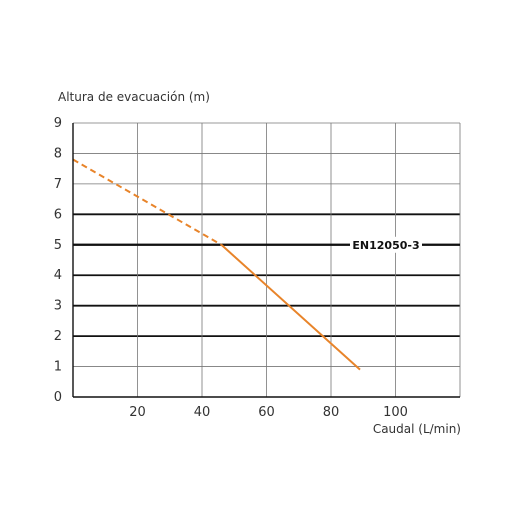 The width and height of the screenshot is (520, 520). I want to click on reference-label-bg, so click(386, 244).